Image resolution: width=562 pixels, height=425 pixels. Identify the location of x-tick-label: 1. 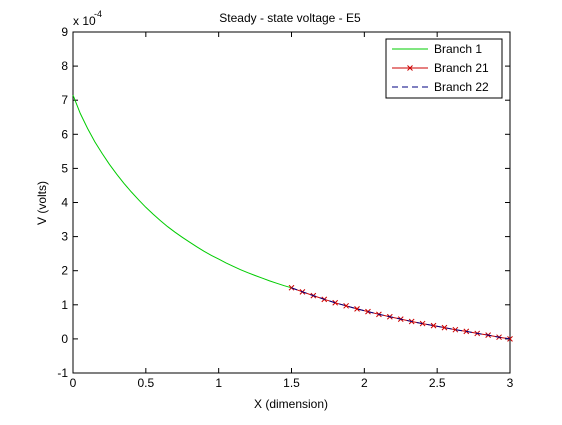
(218, 383).